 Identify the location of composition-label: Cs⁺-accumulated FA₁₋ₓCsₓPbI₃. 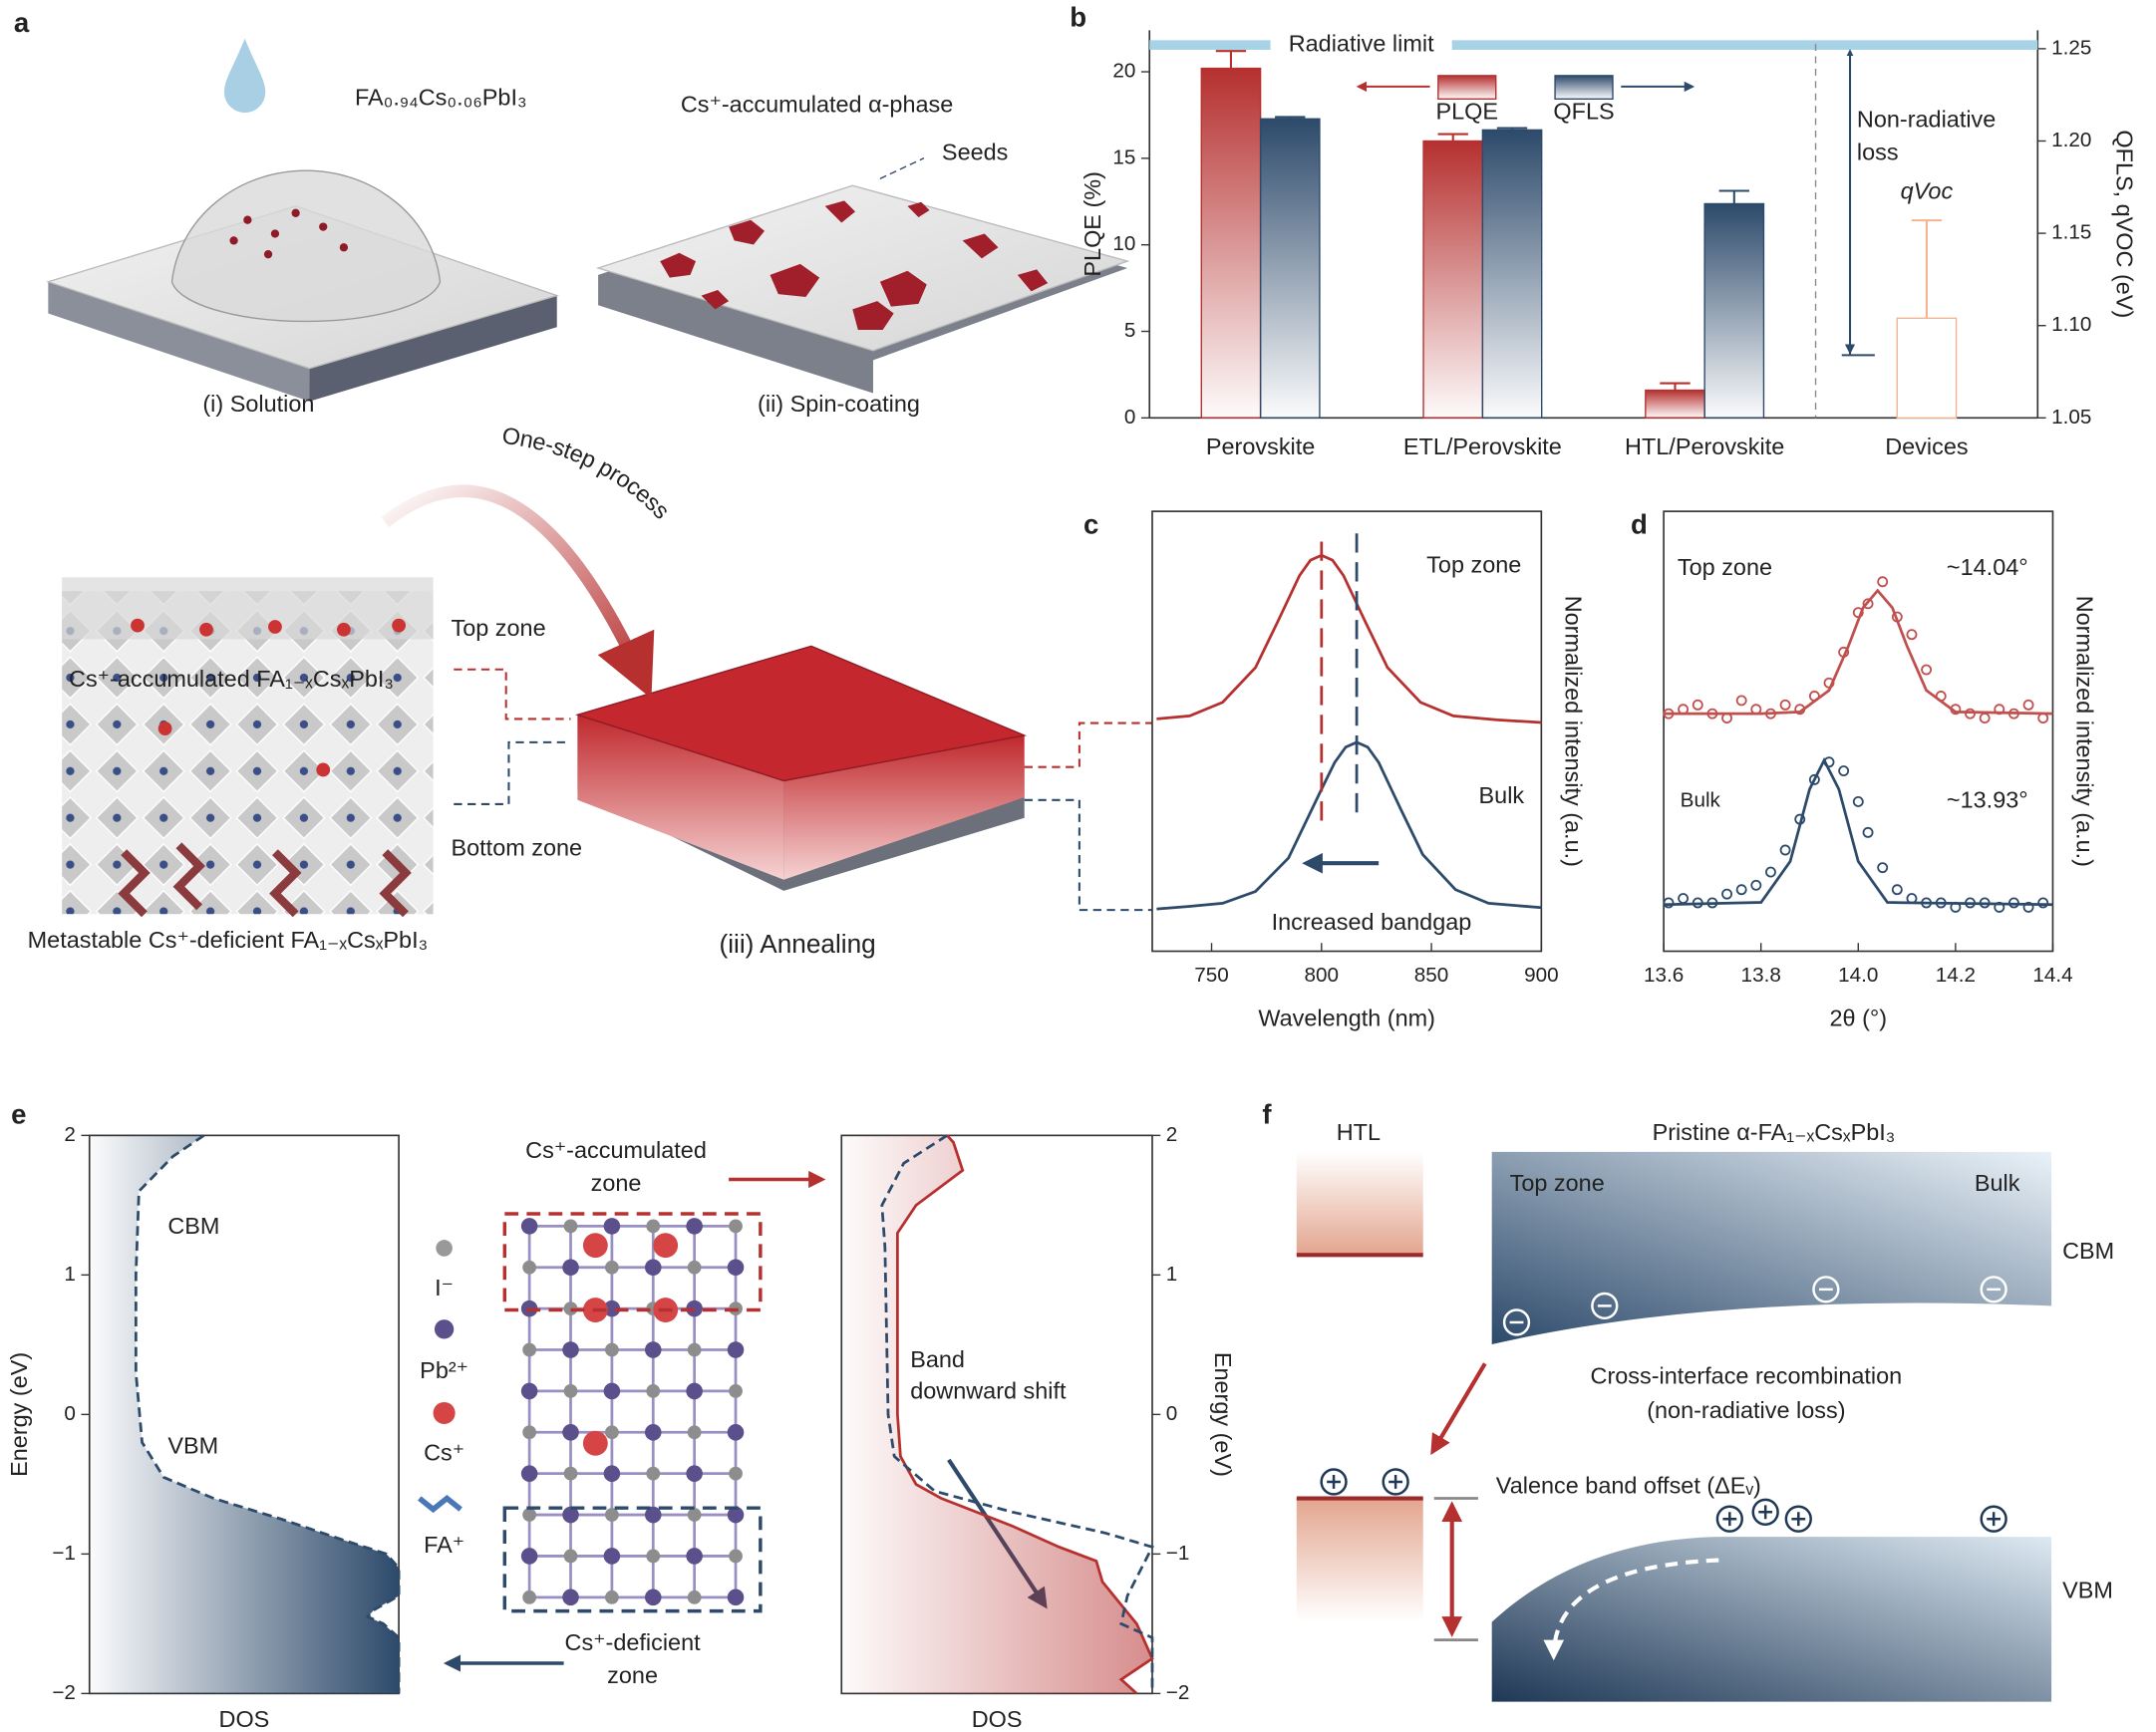
(231, 679).